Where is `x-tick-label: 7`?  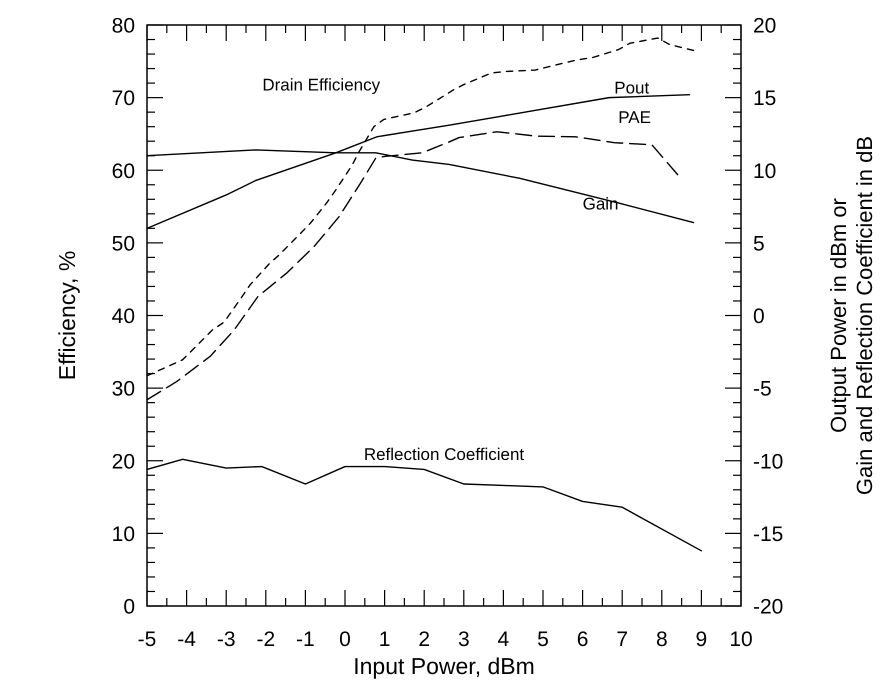
x-tick-label: 7 is located at coordinates (622, 639).